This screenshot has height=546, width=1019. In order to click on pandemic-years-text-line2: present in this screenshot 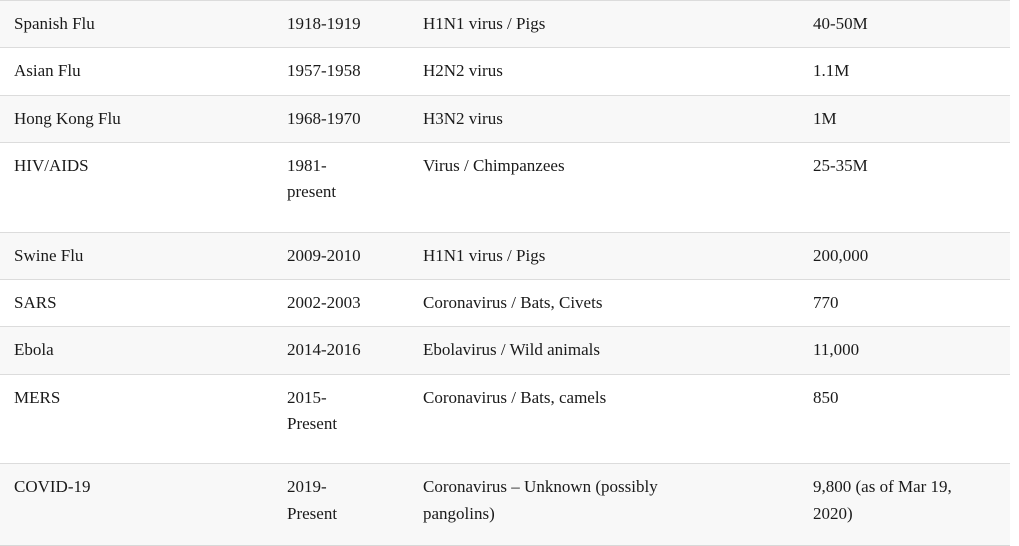, I will do `click(312, 192)`.